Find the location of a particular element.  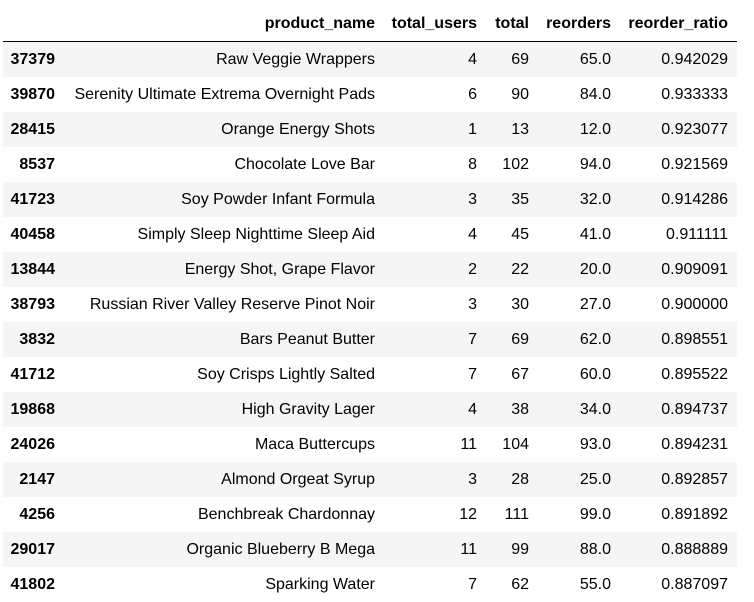

column-header-total: total is located at coordinates (512, 24).